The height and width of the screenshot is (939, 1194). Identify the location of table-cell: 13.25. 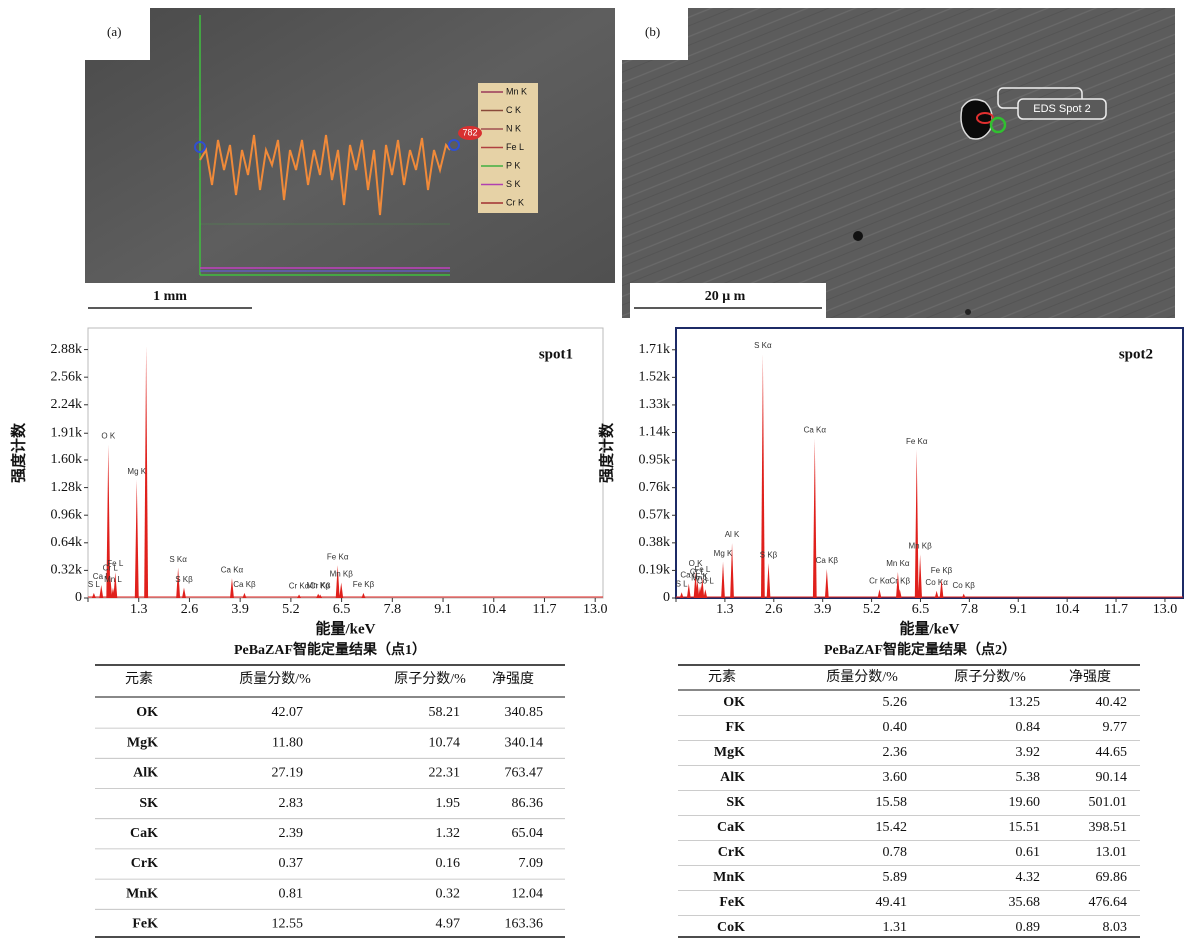
(1025, 702).